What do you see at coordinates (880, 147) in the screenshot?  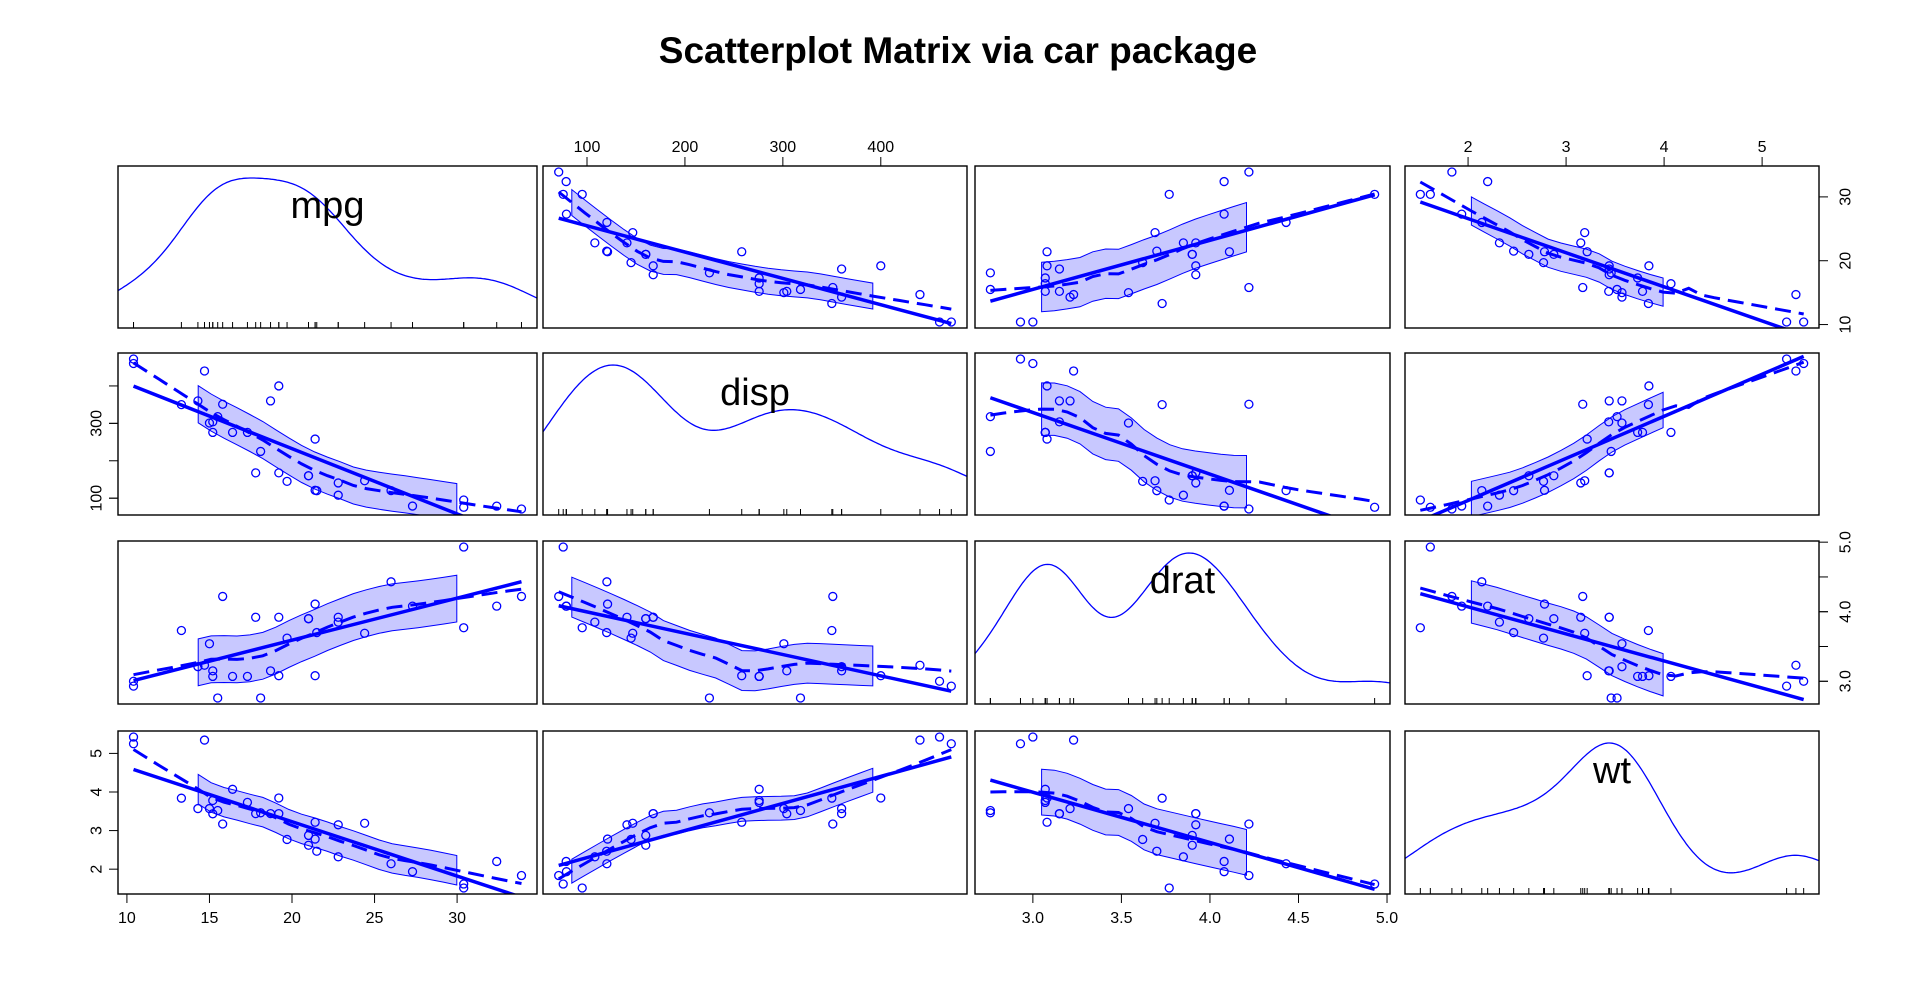 I see `tick-label: 400` at bounding box center [880, 147].